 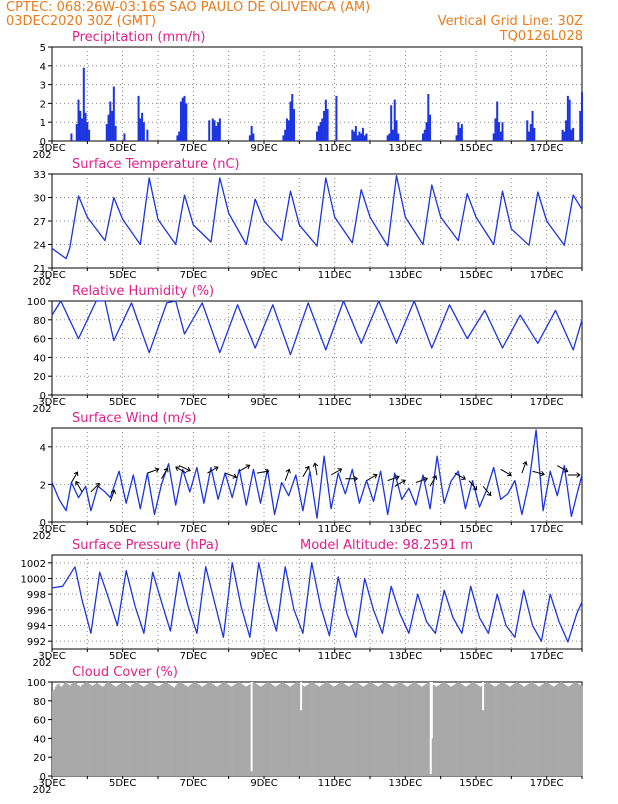 What do you see at coordinates (386, 545) in the screenshot?
I see `model-altitude: Model Altitude: 98.2591 m` at bounding box center [386, 545].